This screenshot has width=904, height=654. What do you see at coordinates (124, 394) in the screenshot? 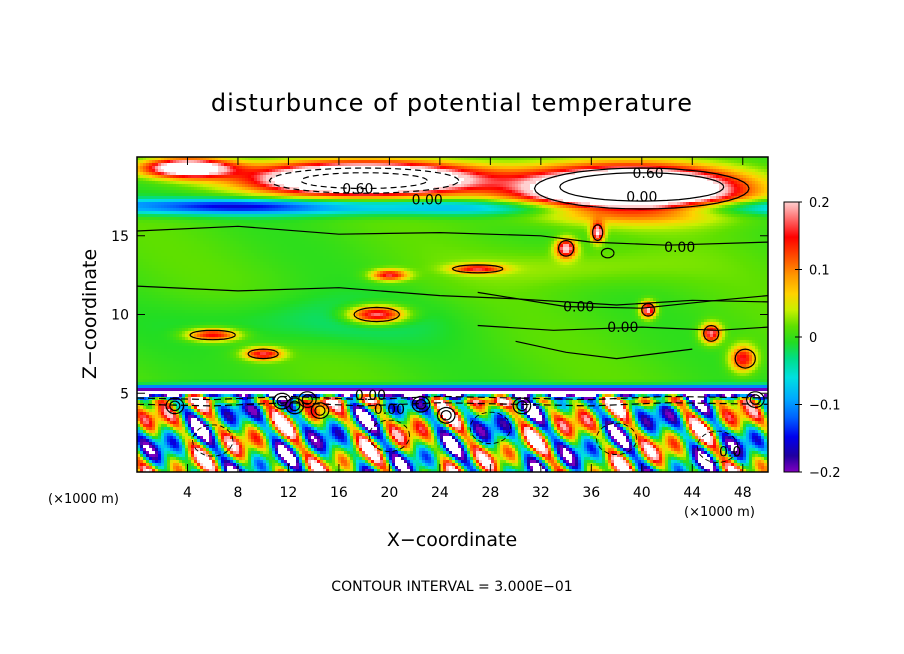
I see `y-tick-label: 5` at bounding box center [124, 394].